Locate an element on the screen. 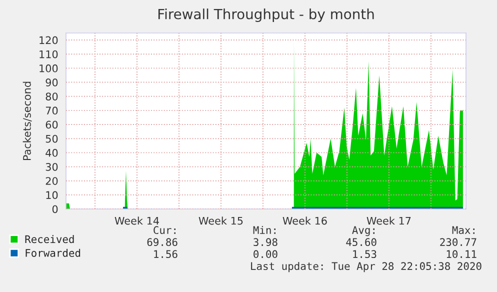 This screenshot has height=292, width=497. y-tick-label: 0 is located at coordinates (55, 209).